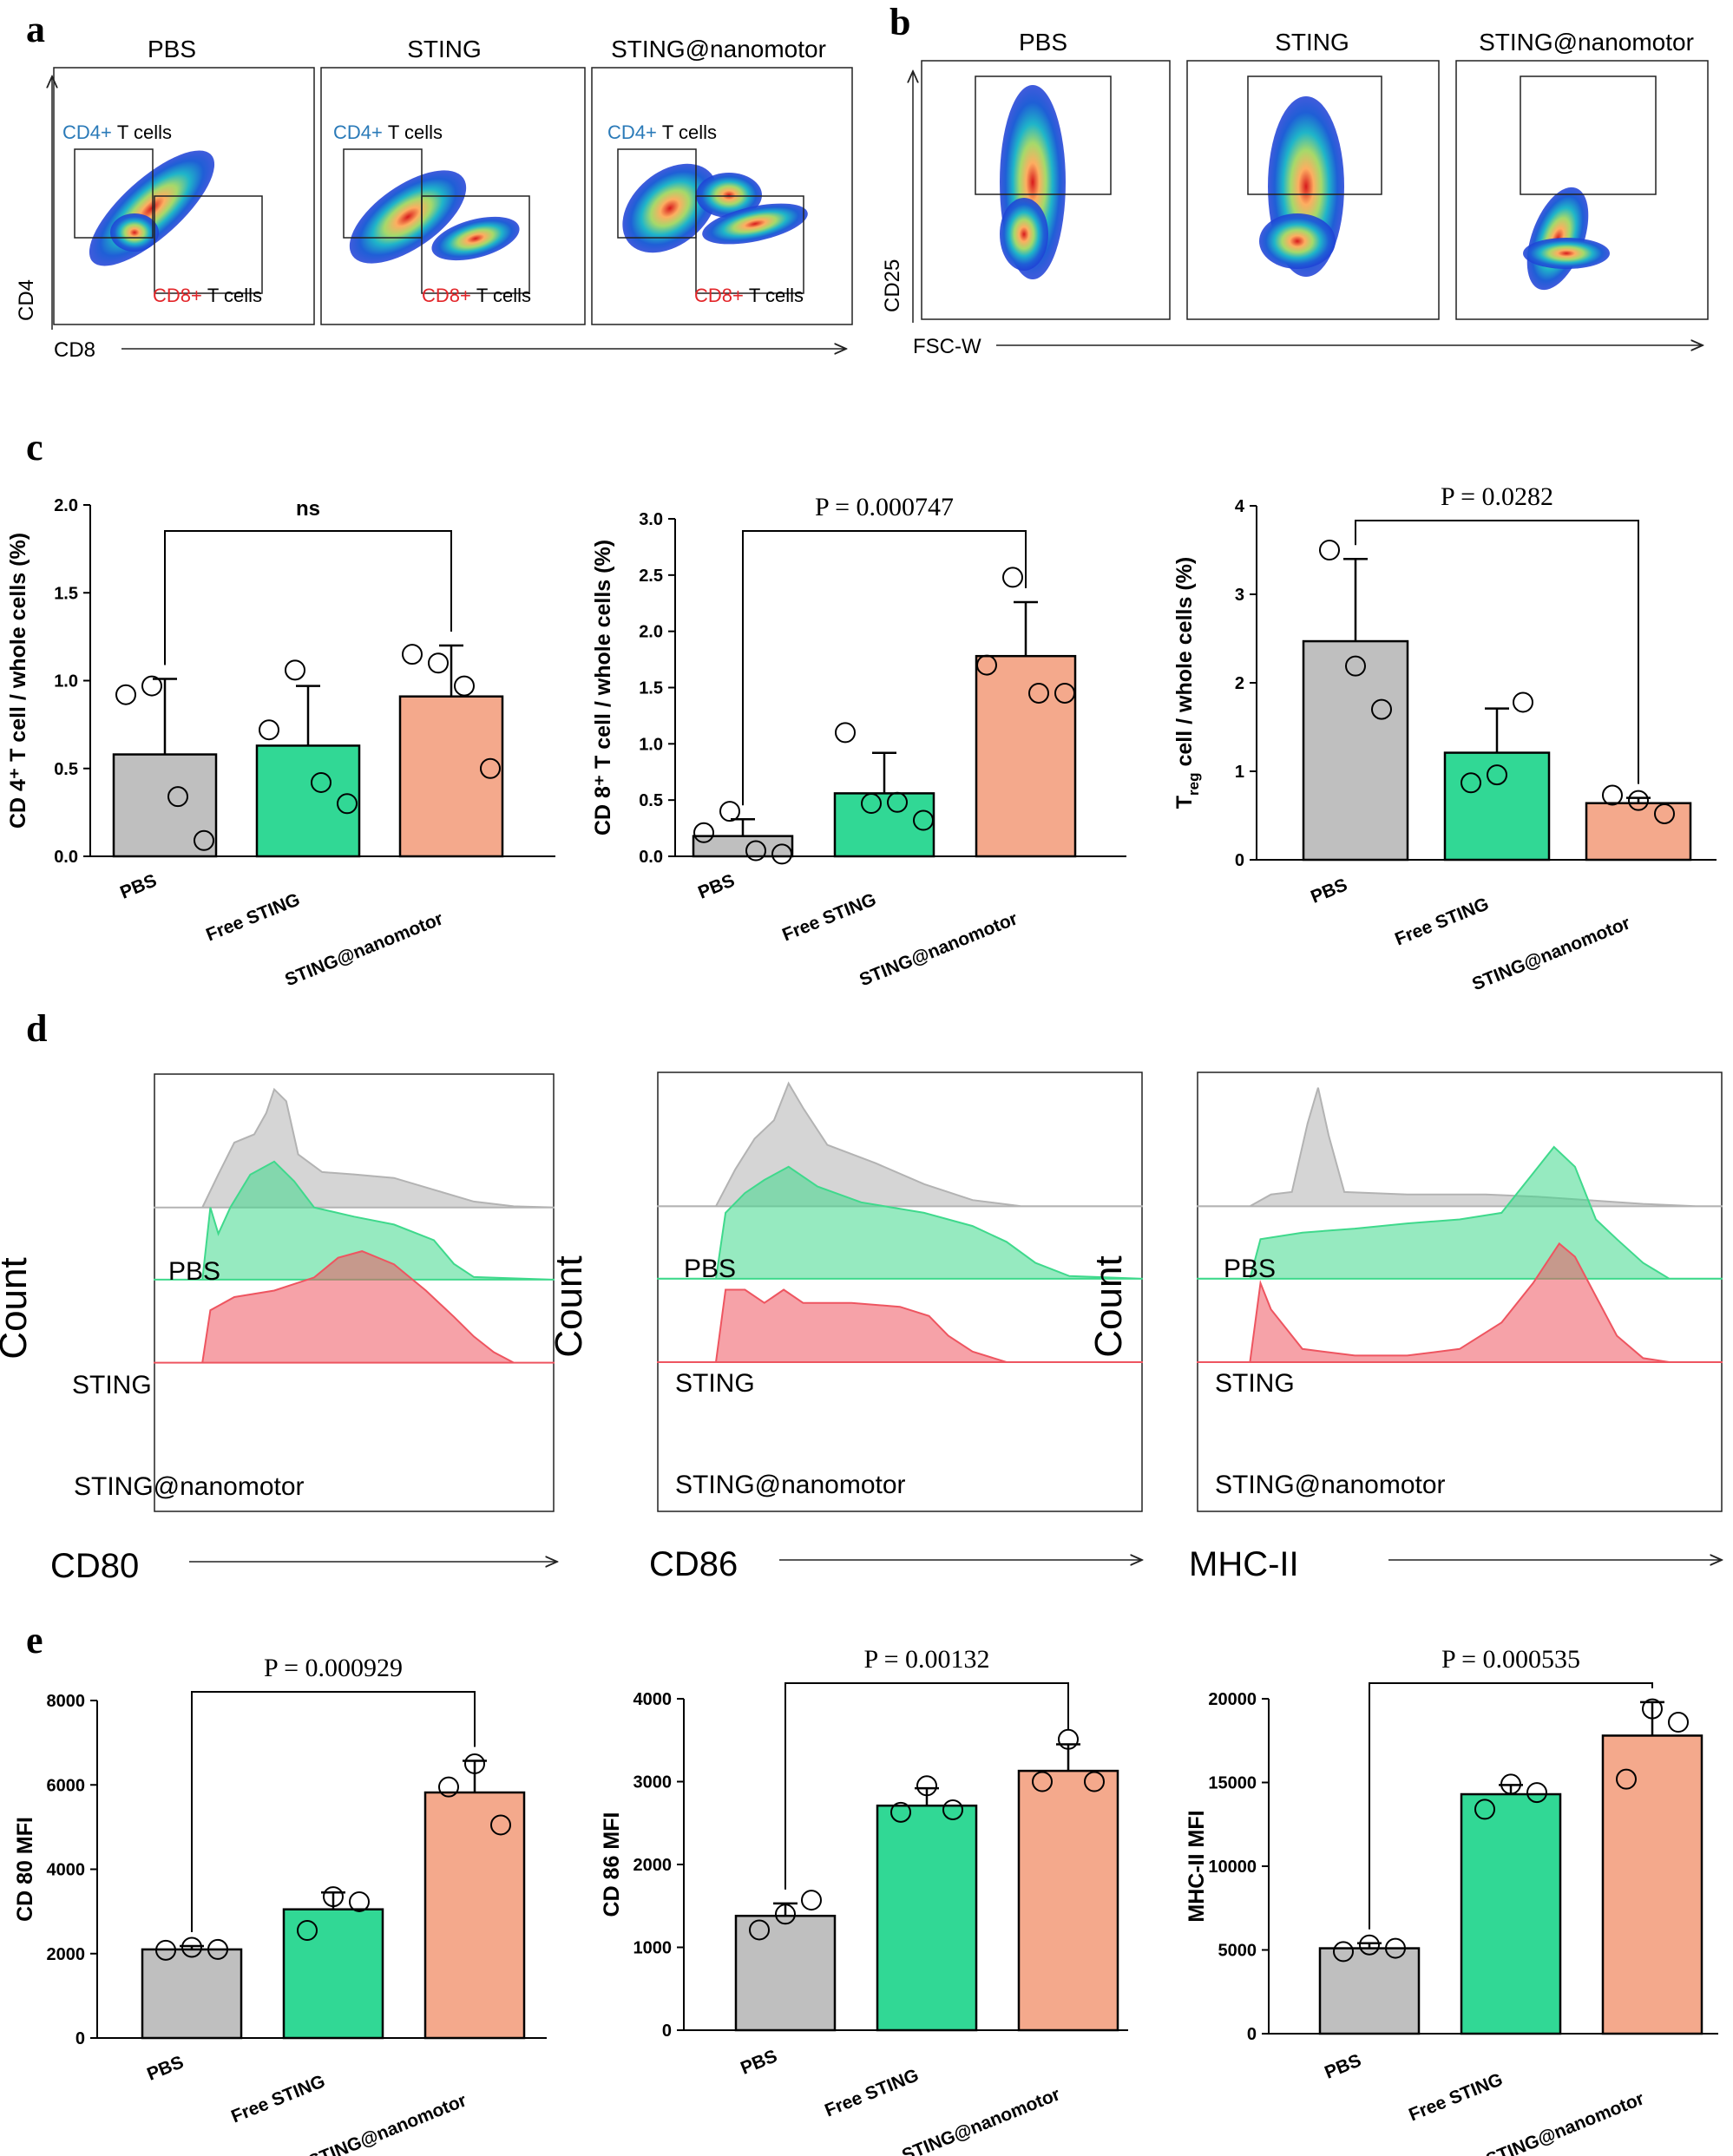 The image size is (1733, 2156). What do you see at coordinates (453, 196) in the screenshot?
I see `flow-plot-frame` at bounding box center [453, 196].